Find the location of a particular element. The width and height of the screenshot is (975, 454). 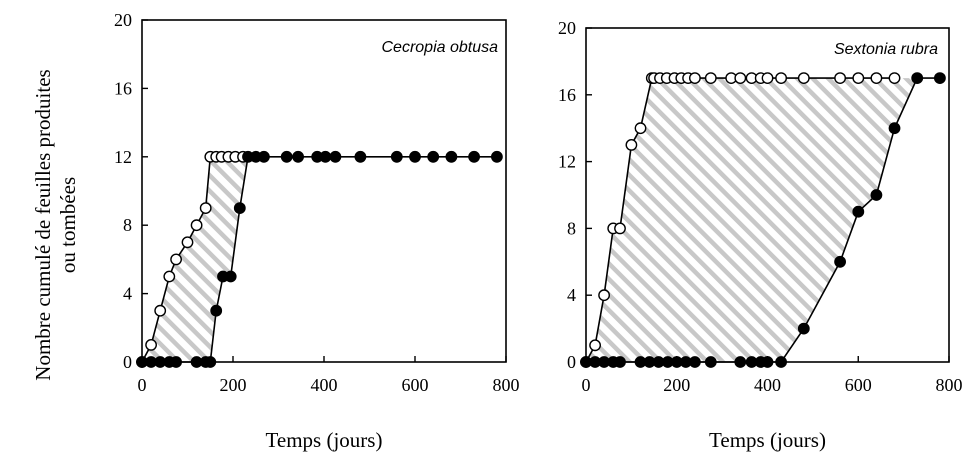

y-tick-label-1-0: 0 is located at coordinates (571, 362).